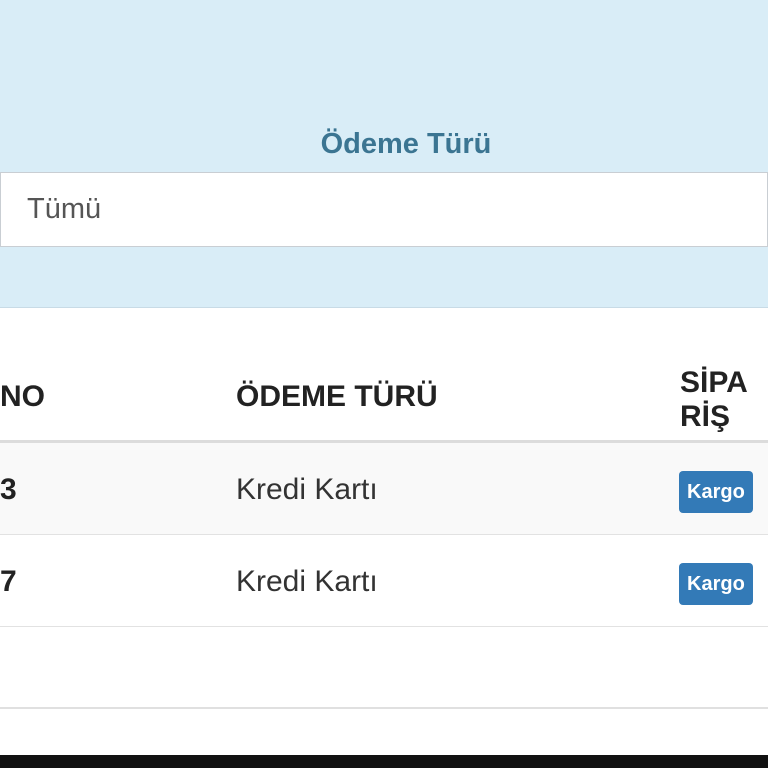 The width and height of the screenshot is (768, 768). What do you see at coordinates (384, 708) in the screenshot?
I see `table-bottom-divider` at bounding box center [384, 708].